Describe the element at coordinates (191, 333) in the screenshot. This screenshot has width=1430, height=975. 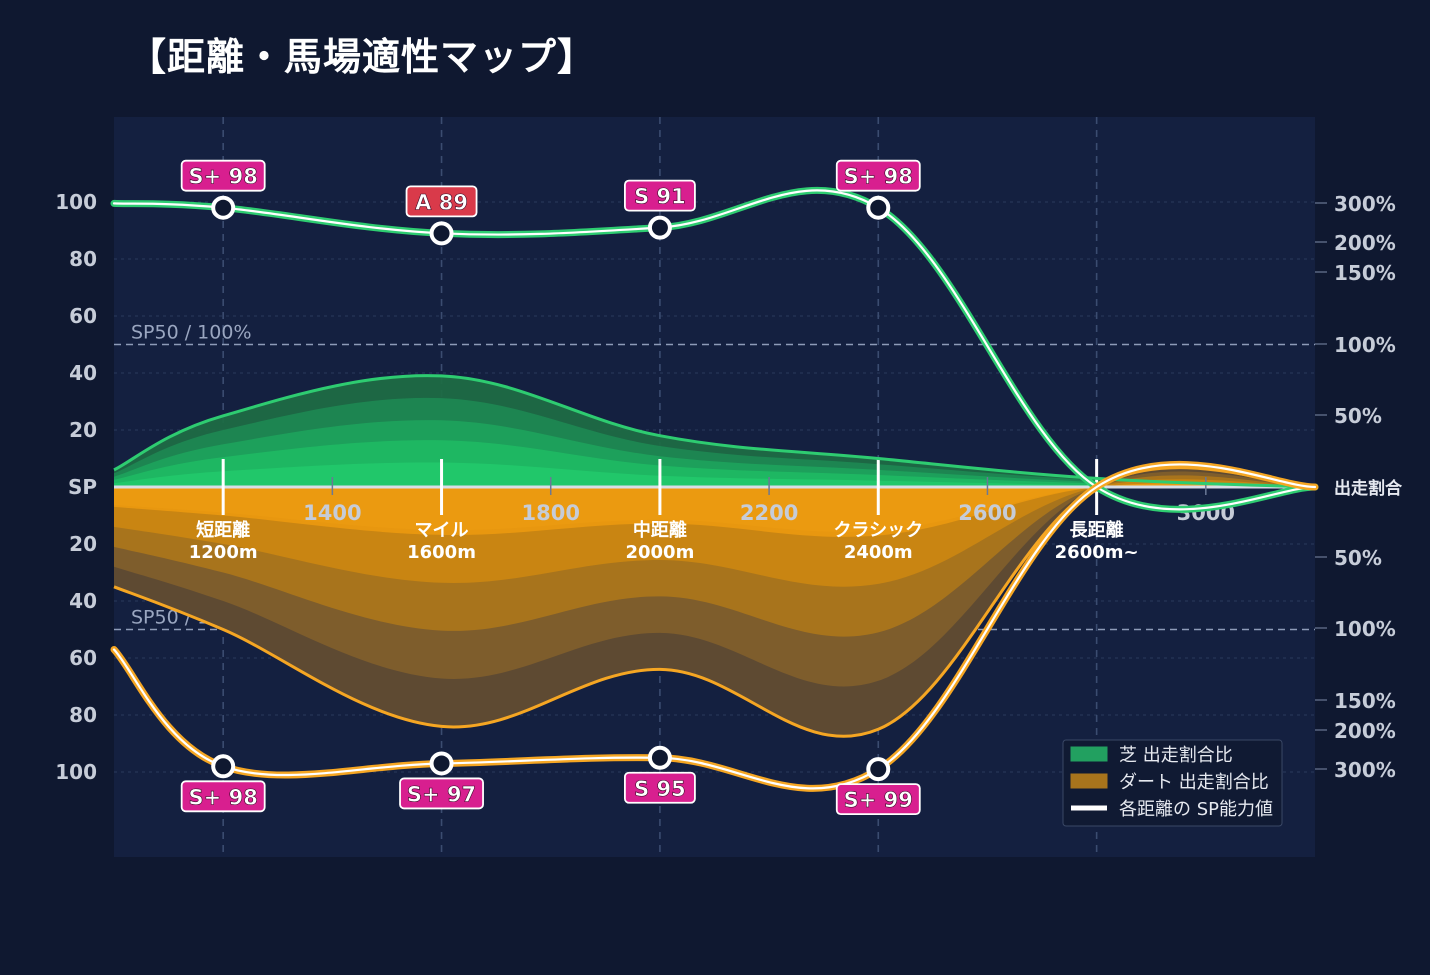
I see `ref-line-label: SP50 / 100%` at that location.